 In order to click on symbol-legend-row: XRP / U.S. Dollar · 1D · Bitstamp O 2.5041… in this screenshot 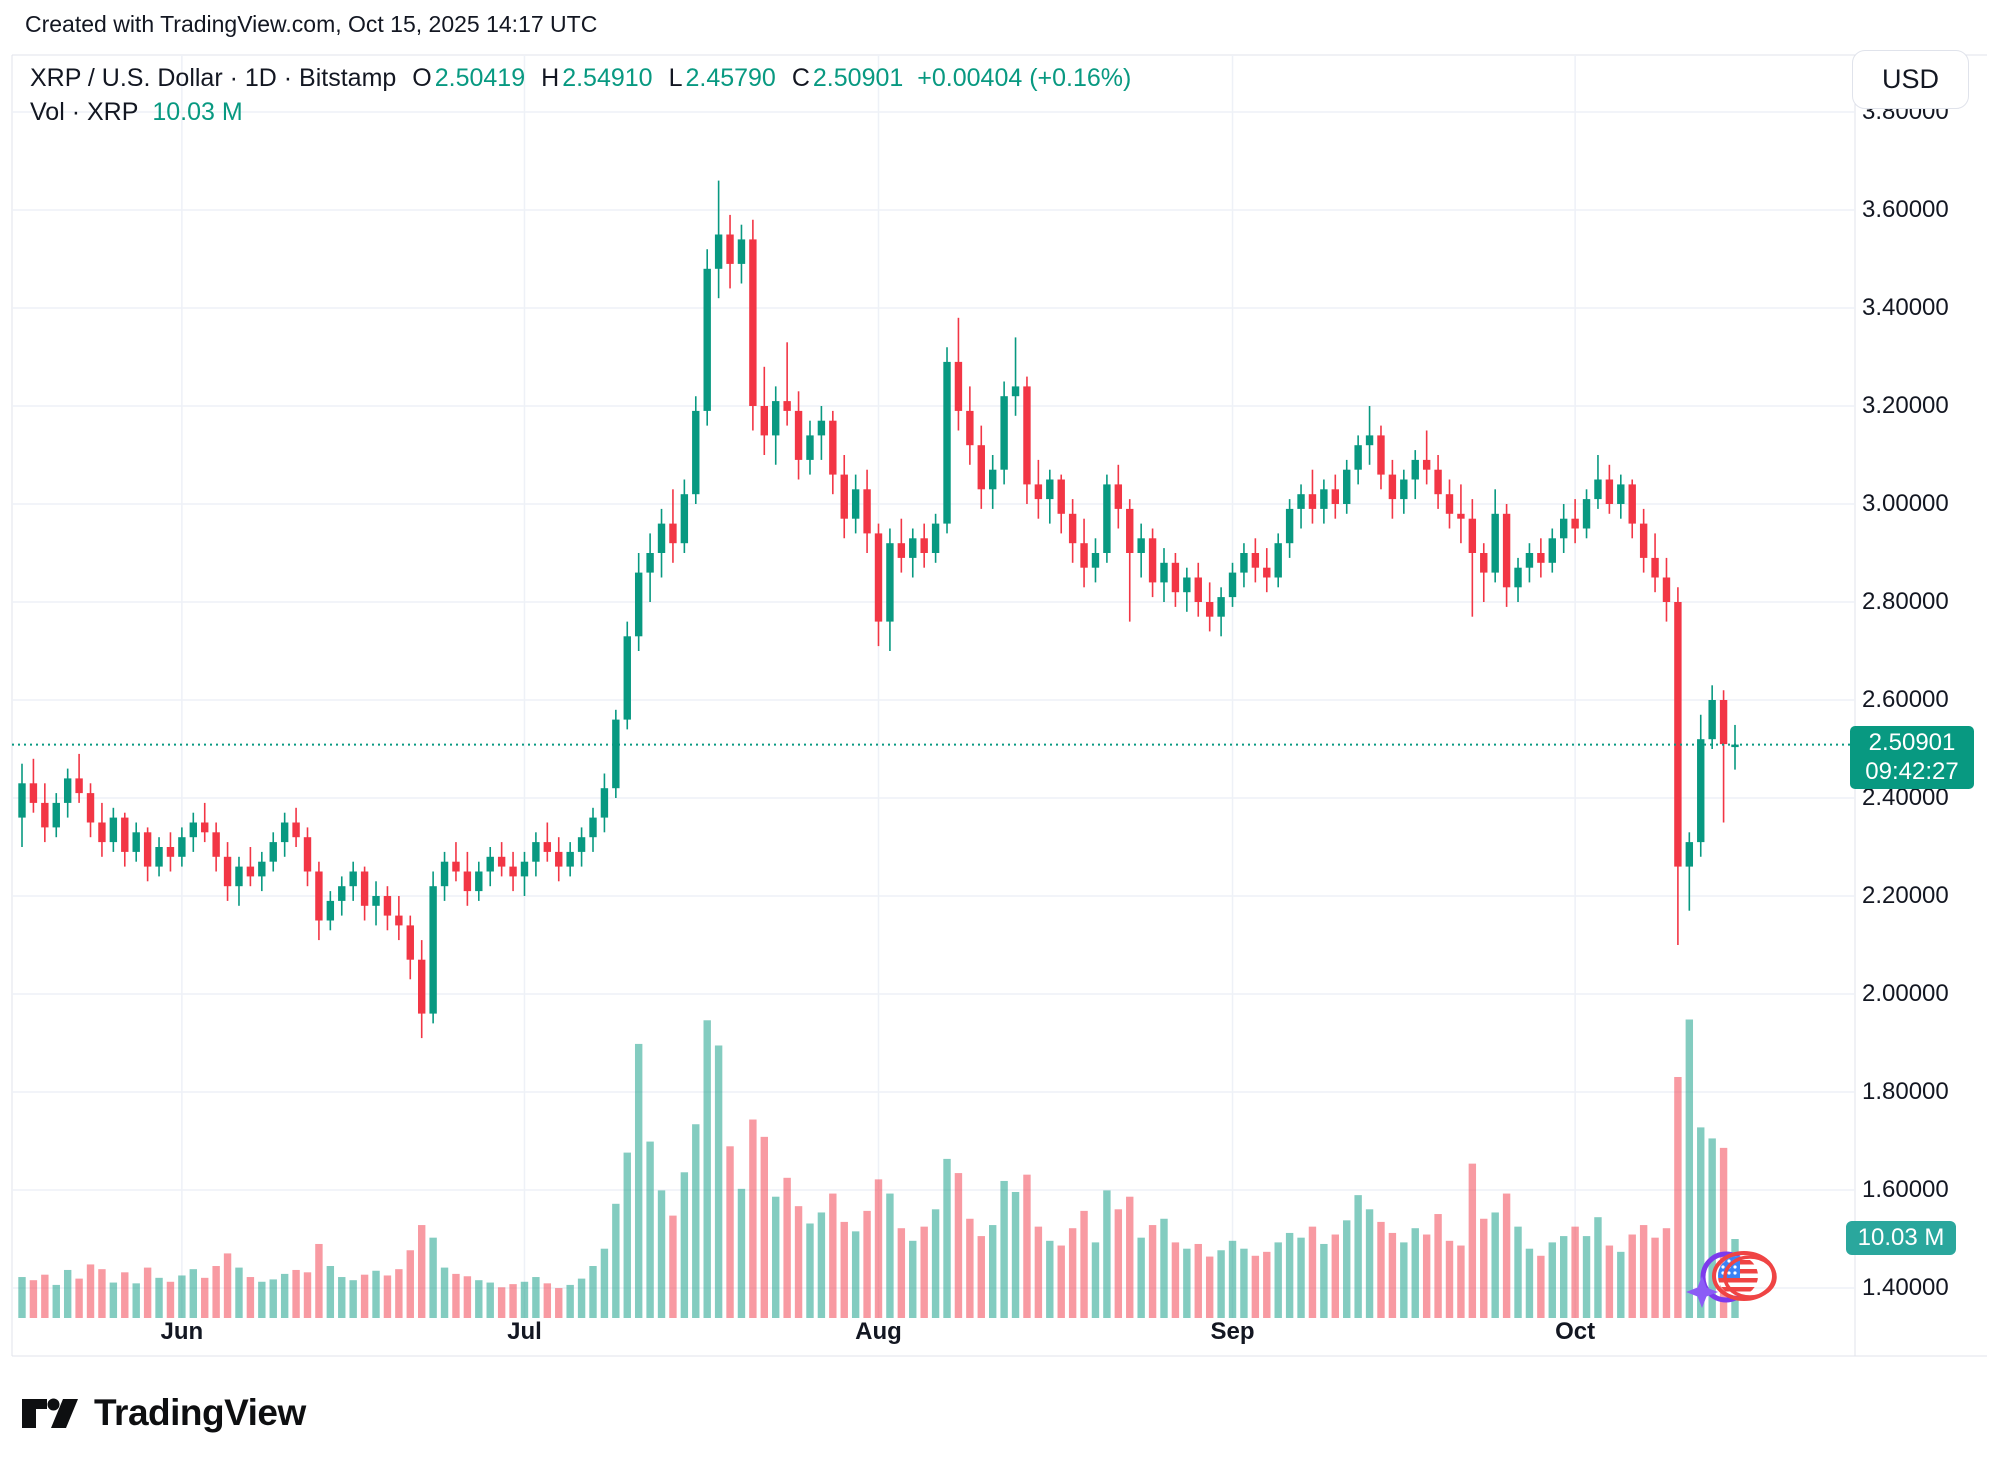, I will do `click(580, 78)`.